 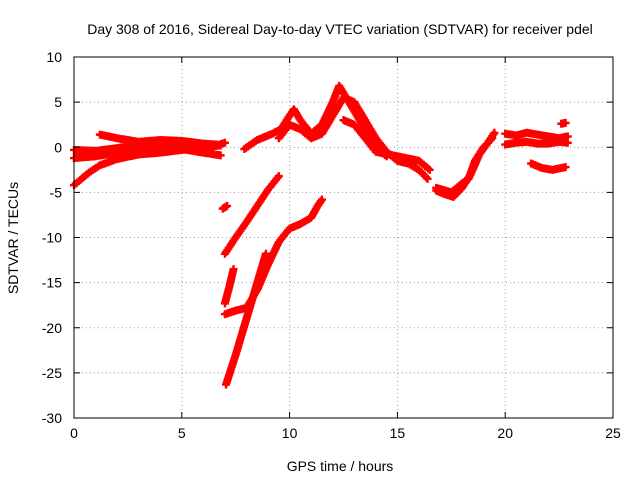 What do you see at coordinates (13, 238) in the screenshot?
I see `y-axis-label: SDTVAR / TECUs` at bounding box center [13, 238].